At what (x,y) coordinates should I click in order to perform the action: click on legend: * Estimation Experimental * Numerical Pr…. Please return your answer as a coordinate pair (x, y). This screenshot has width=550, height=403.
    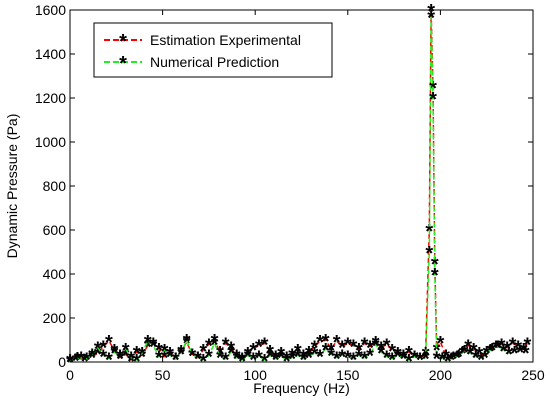
    Looking at the image, I should click on (213, 50).